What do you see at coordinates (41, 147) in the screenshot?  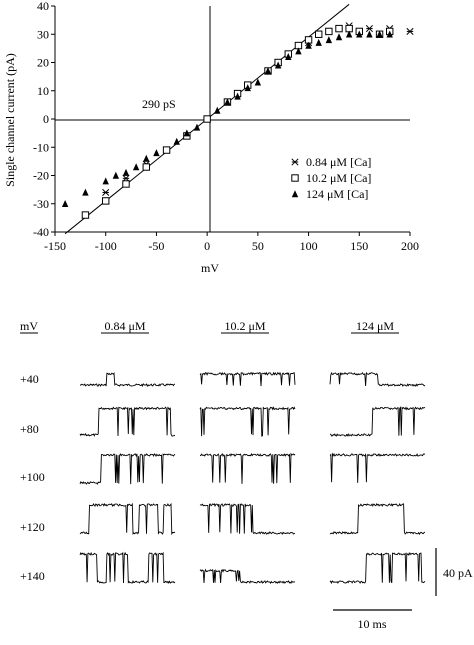 I see `y-tick-label: -10` at bounding box center [41, 147].